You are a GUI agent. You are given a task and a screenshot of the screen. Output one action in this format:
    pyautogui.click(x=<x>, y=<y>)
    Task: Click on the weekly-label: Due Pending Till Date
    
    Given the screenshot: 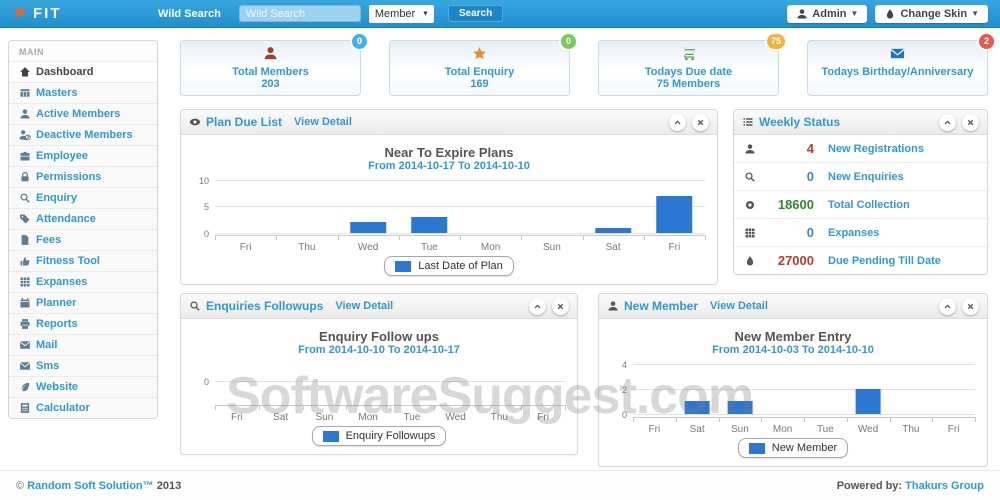 What is the action you would take?
    pyautogui.click(x=884, y=260)
    